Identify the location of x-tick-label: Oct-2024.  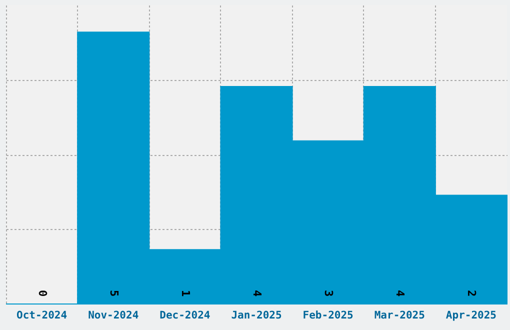
(42, 316).